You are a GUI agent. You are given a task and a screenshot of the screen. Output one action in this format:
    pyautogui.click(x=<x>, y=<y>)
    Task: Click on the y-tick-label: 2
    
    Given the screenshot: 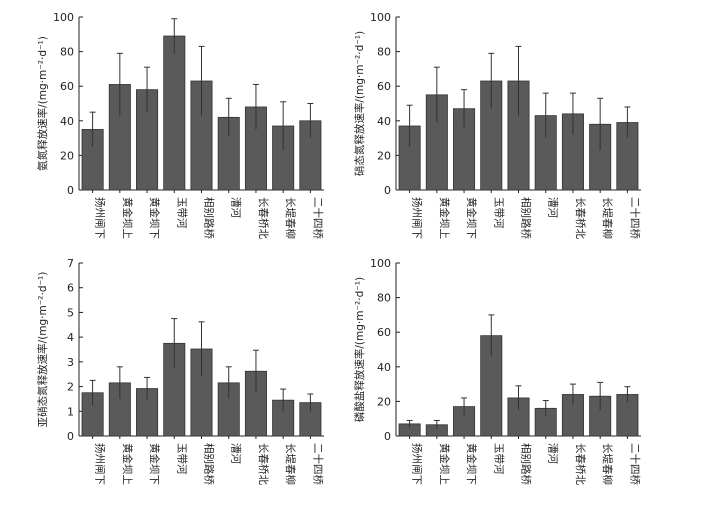 What is the action you would take?
    pyautogui.click(x=70, y=387)
    